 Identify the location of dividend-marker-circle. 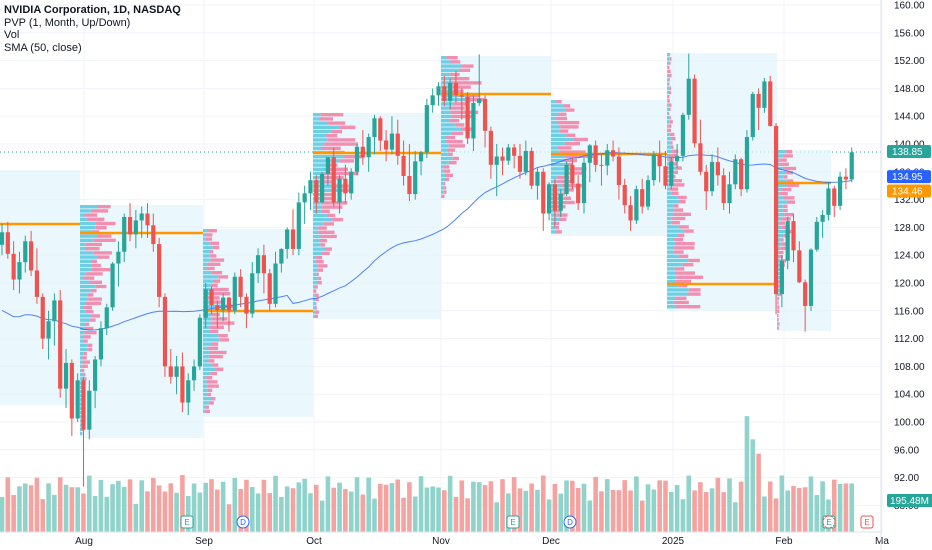
(570, 522).